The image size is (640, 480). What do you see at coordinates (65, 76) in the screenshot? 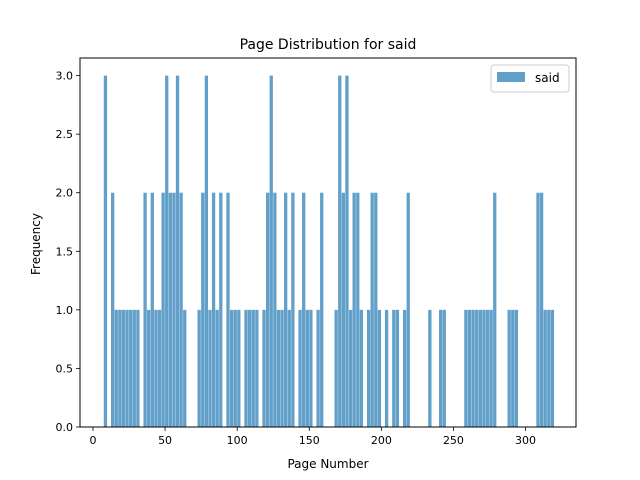
I see `y-tick-label: 3.0` at bounding box center [65, 76].